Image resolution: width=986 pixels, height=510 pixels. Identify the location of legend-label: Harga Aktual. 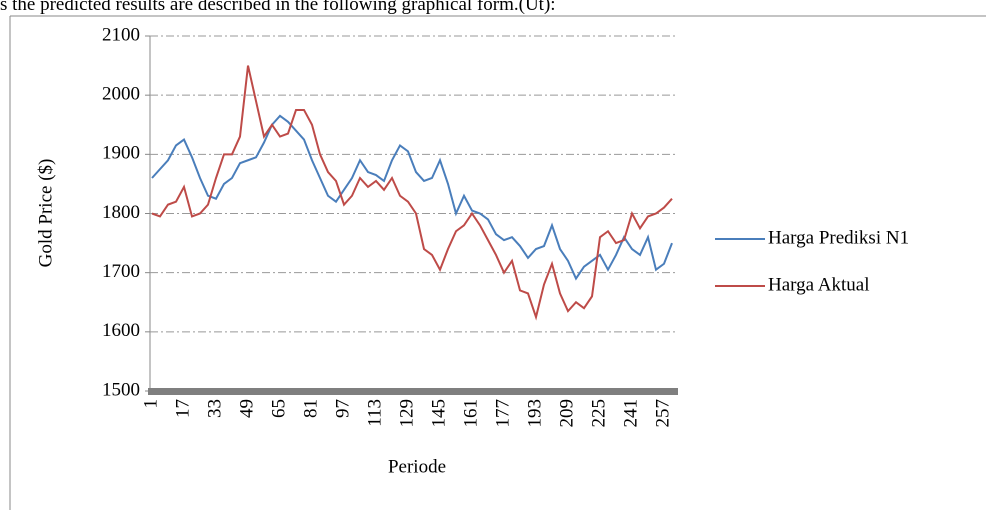
(819, 284).